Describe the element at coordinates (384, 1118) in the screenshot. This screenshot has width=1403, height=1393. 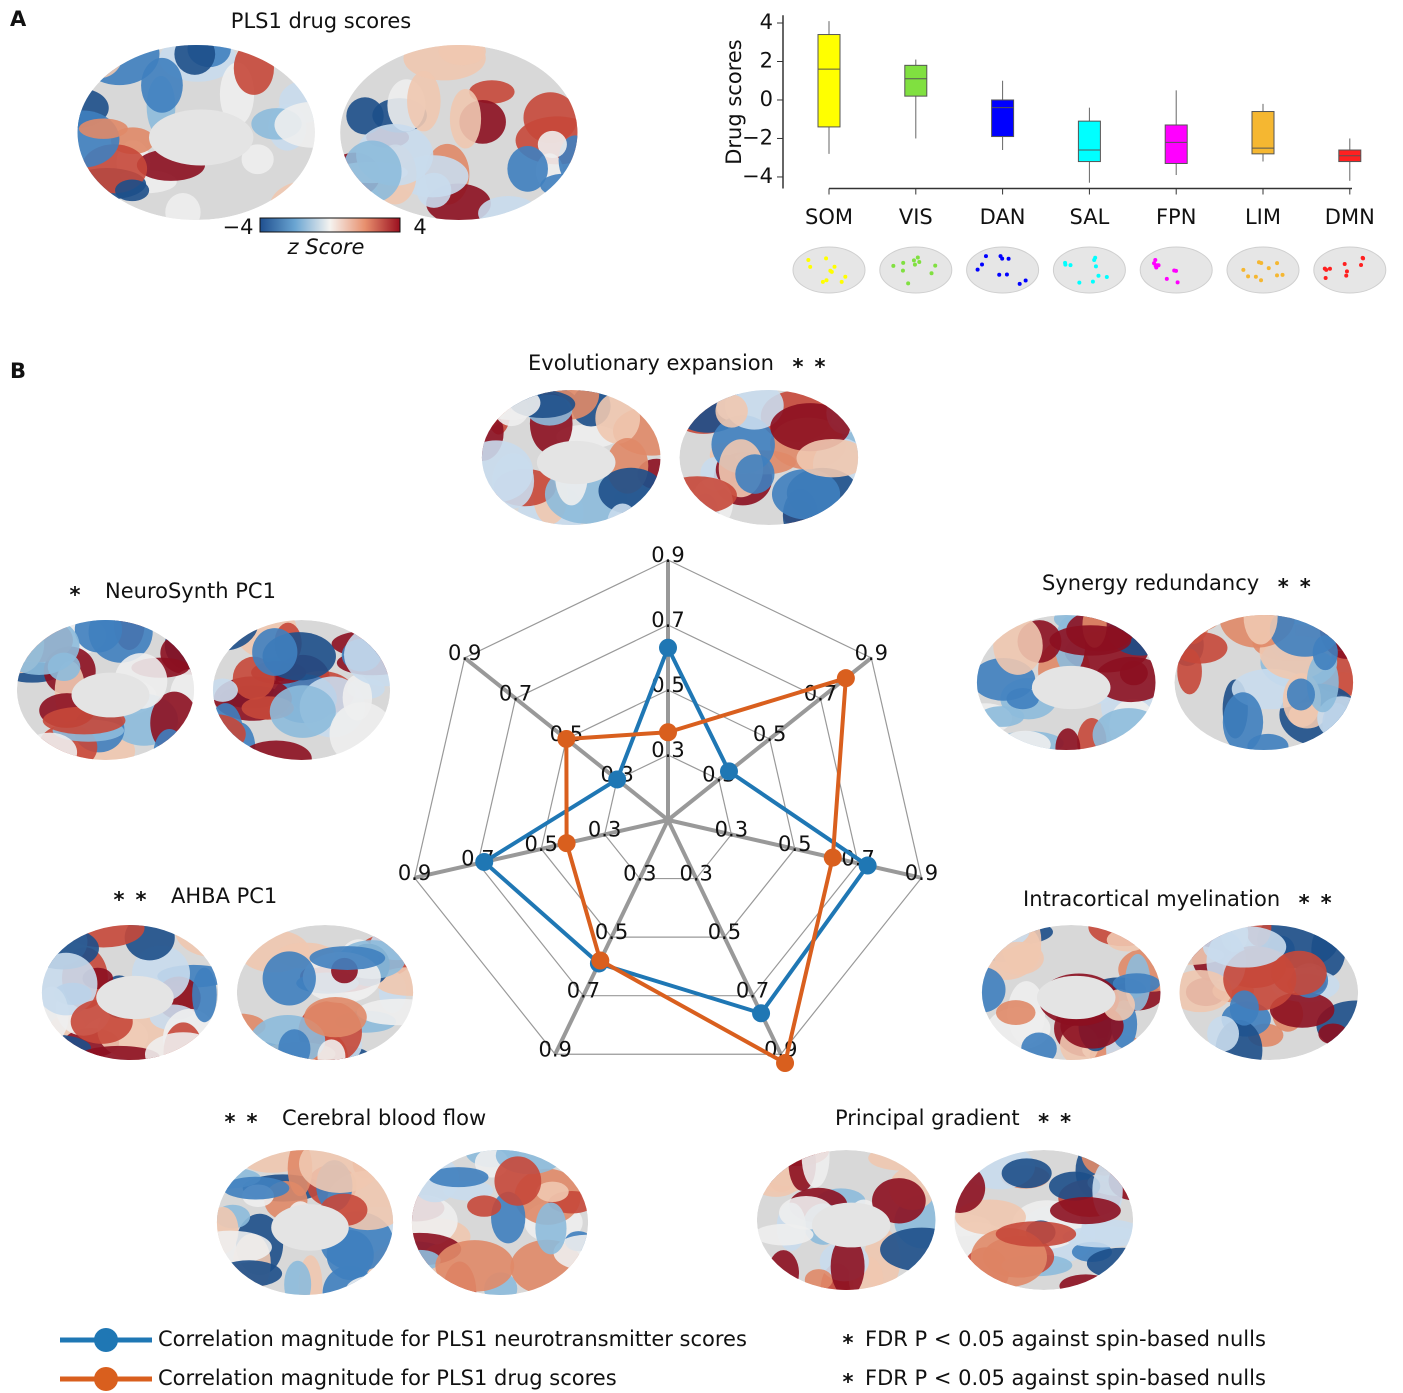
I see `axis-title: Cerebral blood flow` at that location.